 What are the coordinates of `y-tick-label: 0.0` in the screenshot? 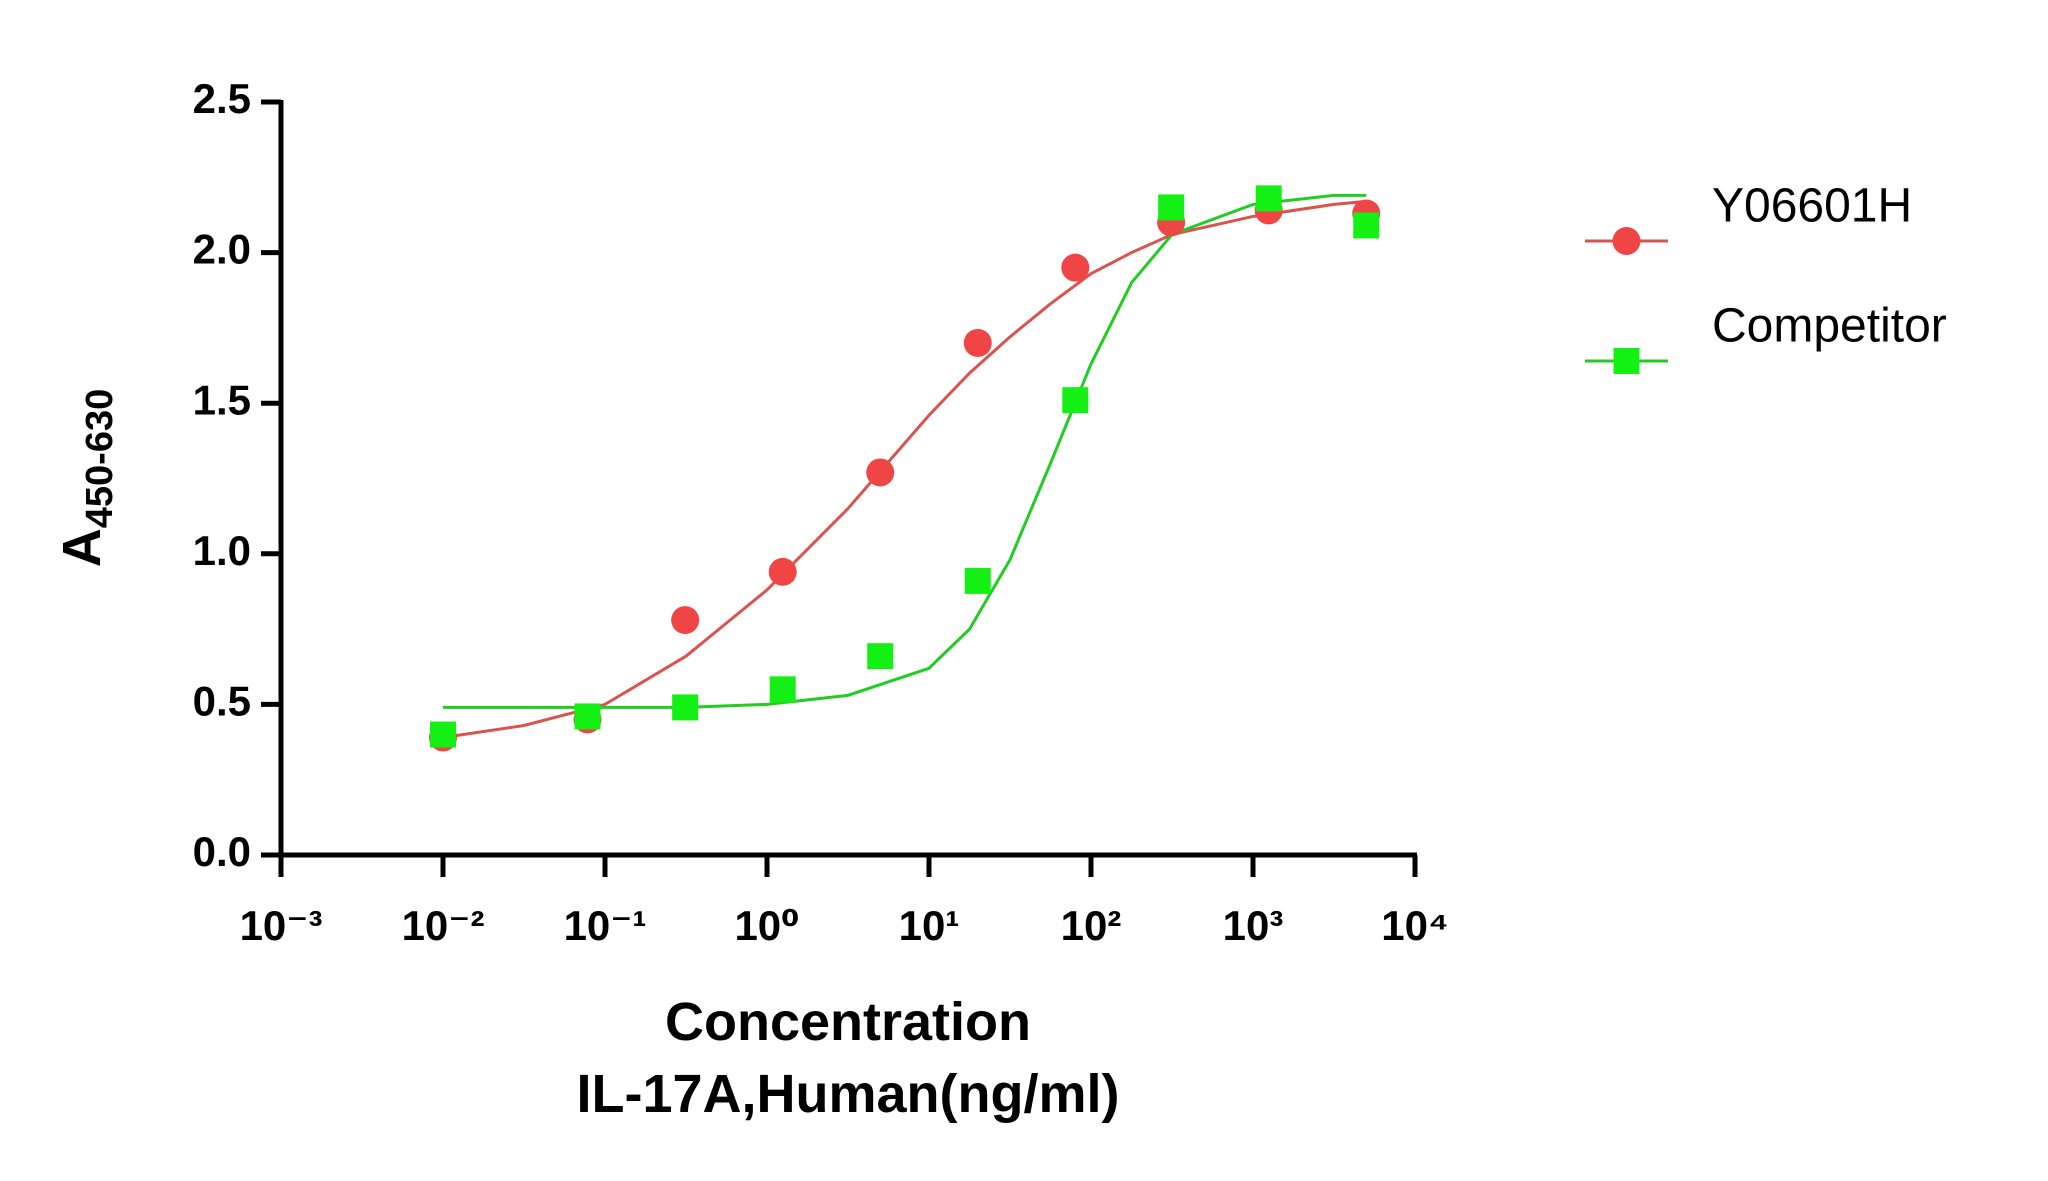 It's located at (222, 851).